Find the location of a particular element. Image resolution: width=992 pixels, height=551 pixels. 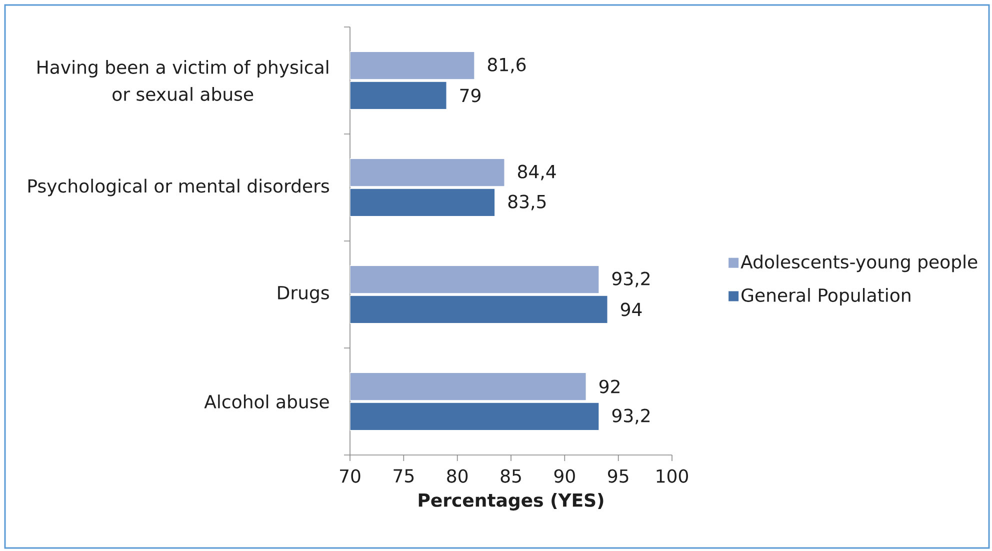

data-label: 81,6 is located at coordinates (507, 66).